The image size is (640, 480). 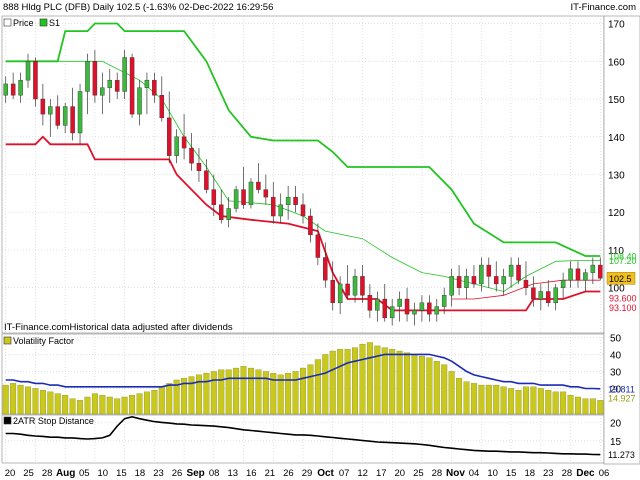 What do you see at coordinates (23, 23) in the screenshot?
I see `legend-price-label: Price` at bounding box center [23, 23].